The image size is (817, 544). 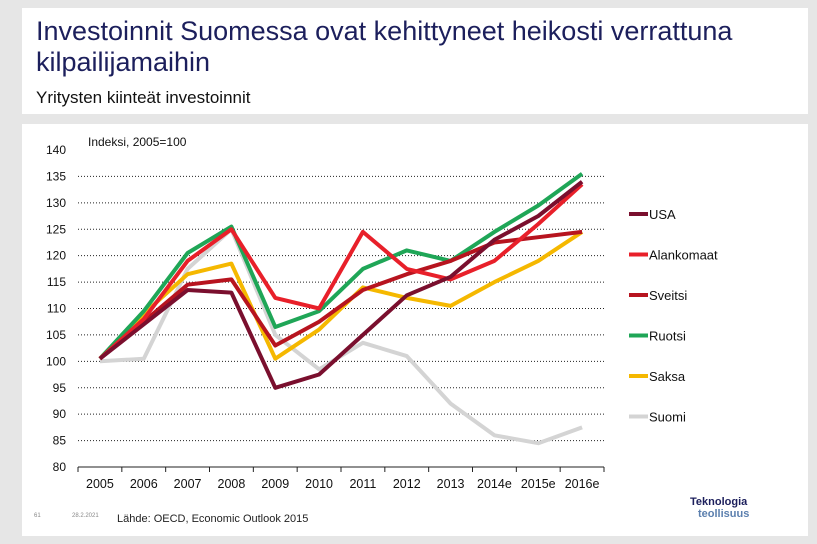 I want to click on series-line-saksa, so click(x=341, y=295).